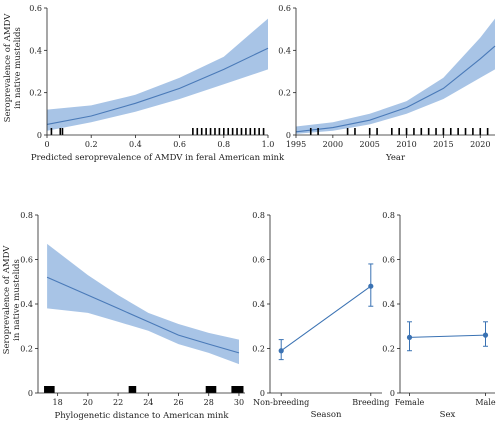 The width and height of the screenshot is (500, 422). Describe the element at coordinates (91, 144) in the screenshot. I see `x-tick-label: 0.2` at that location.